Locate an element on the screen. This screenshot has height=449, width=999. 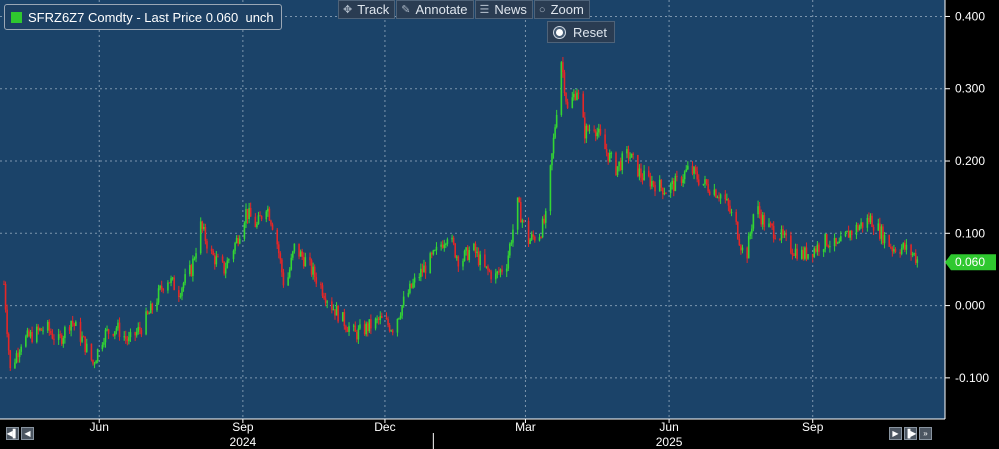
annotate-button: ✎ Annotate is located at coordinates (435, 9).